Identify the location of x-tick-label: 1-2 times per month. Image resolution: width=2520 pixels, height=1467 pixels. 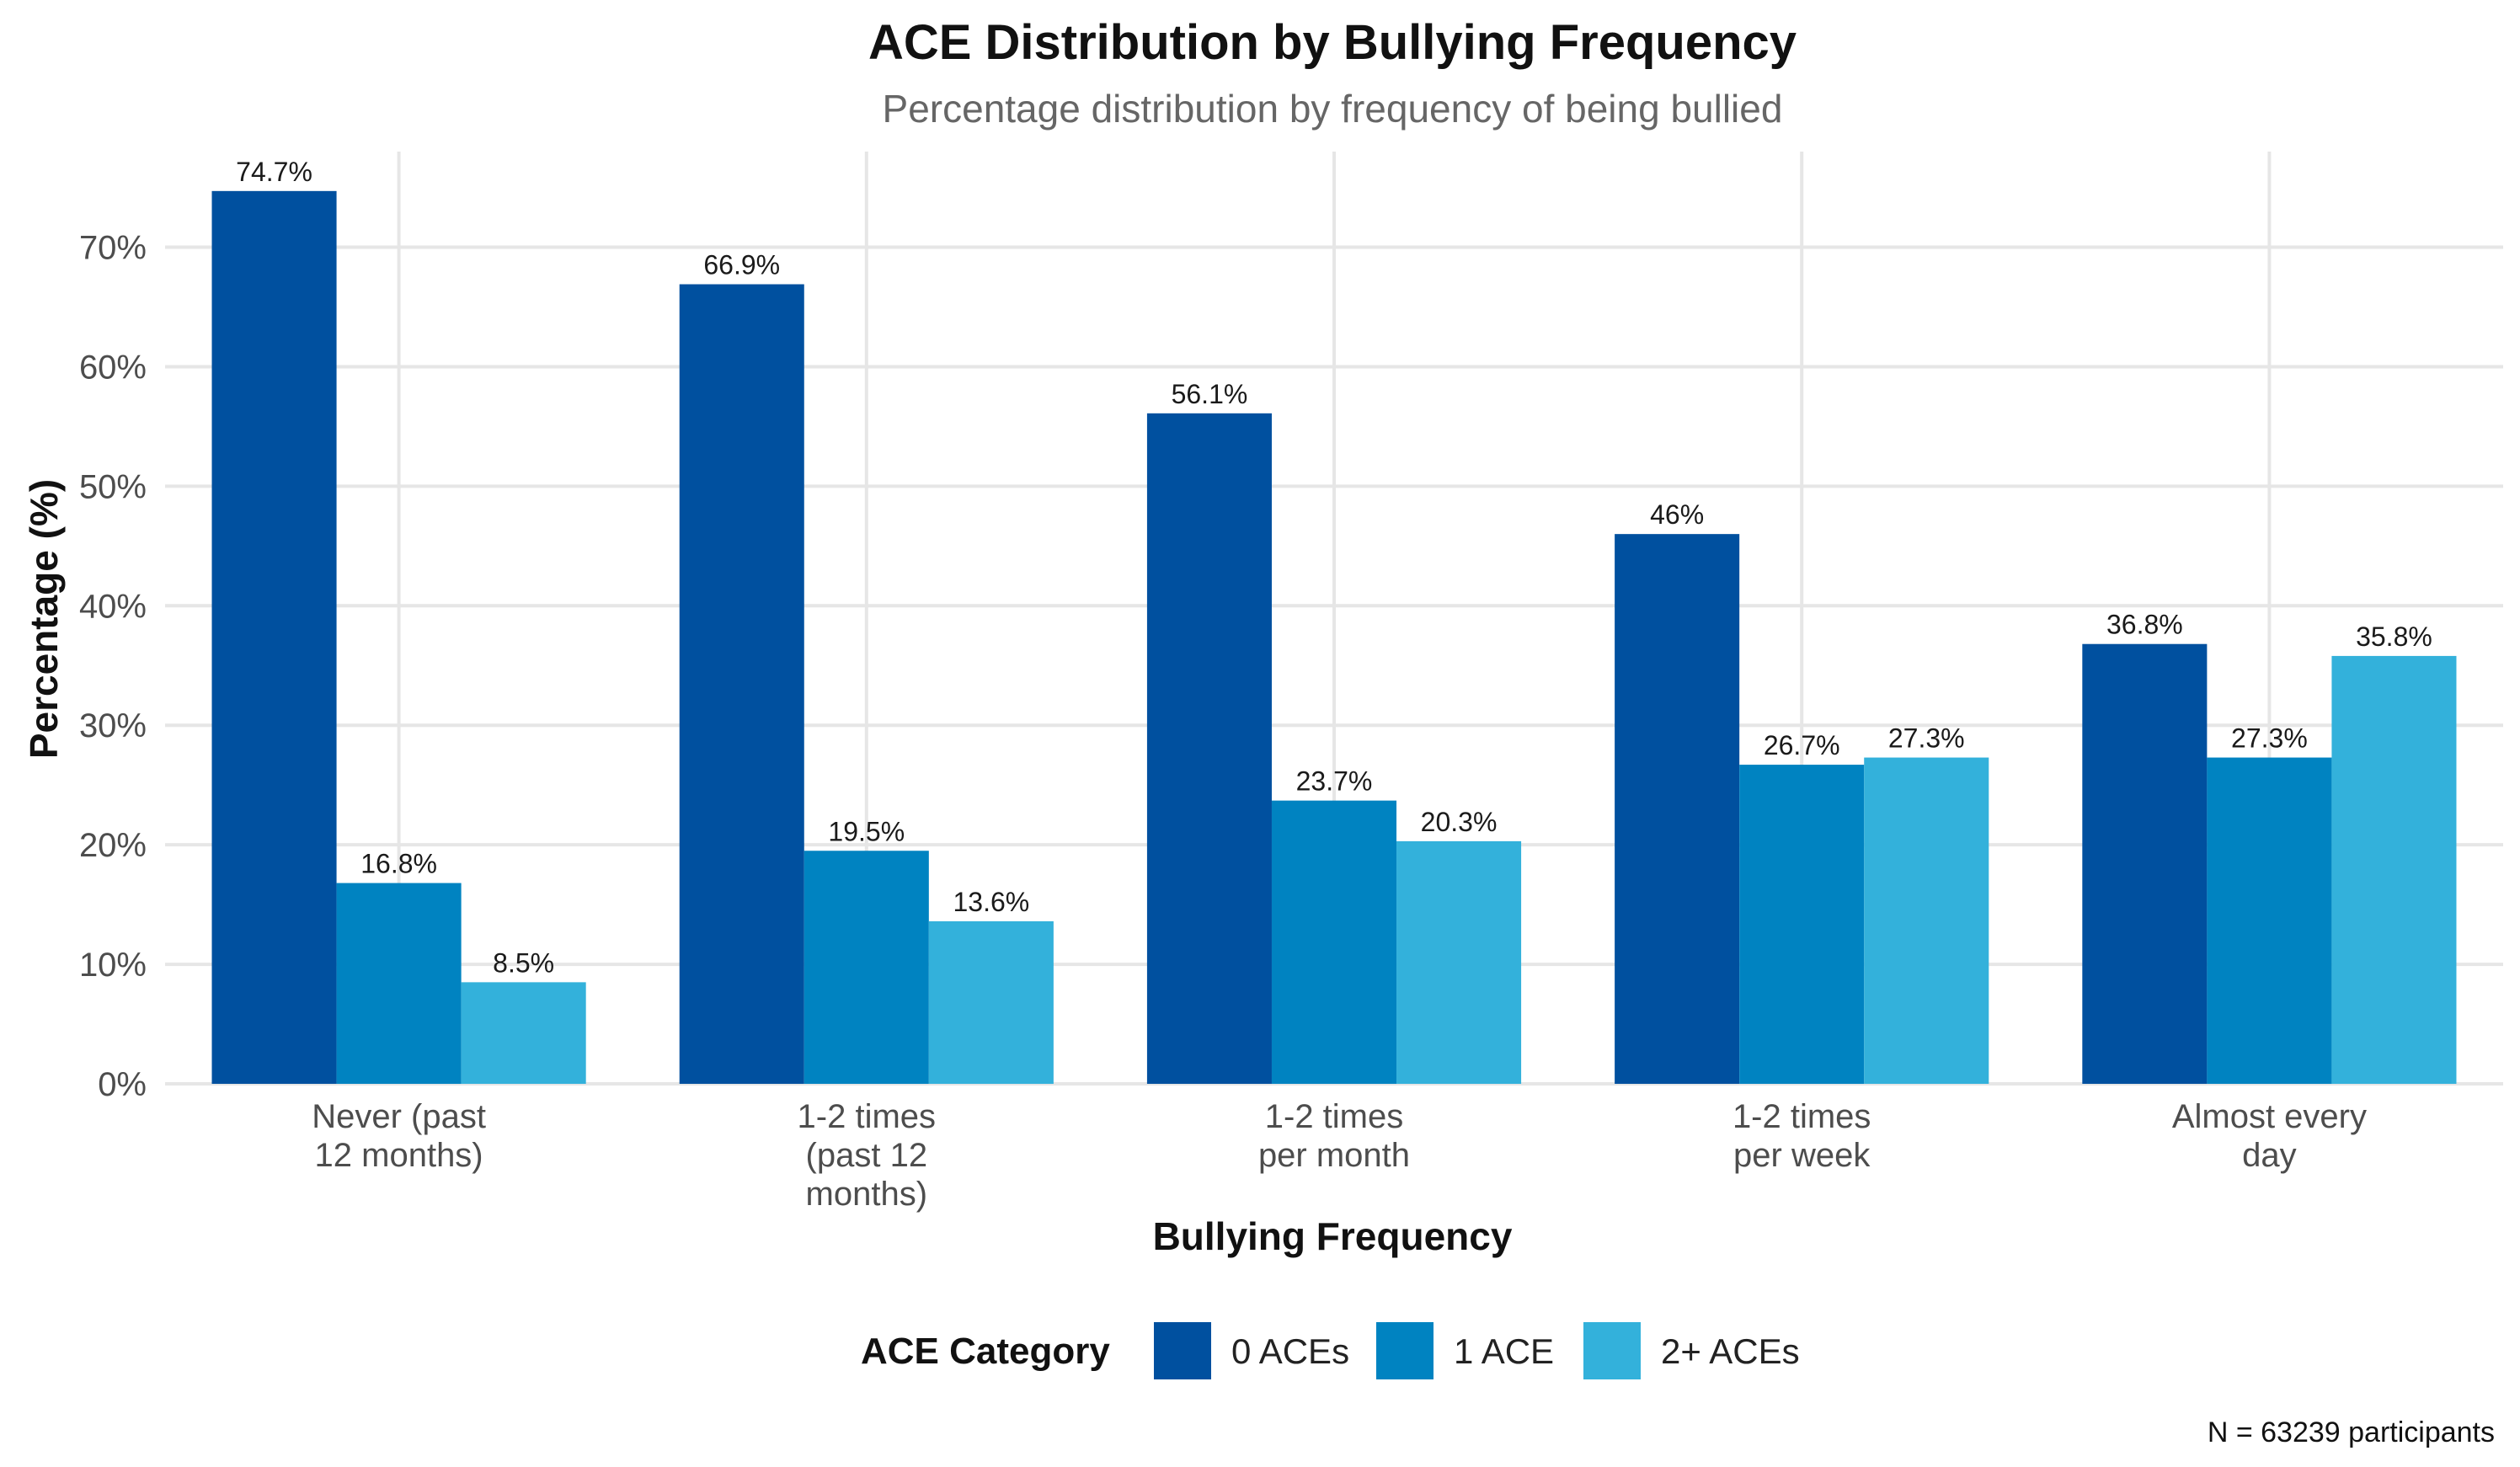
(1334, 1136).